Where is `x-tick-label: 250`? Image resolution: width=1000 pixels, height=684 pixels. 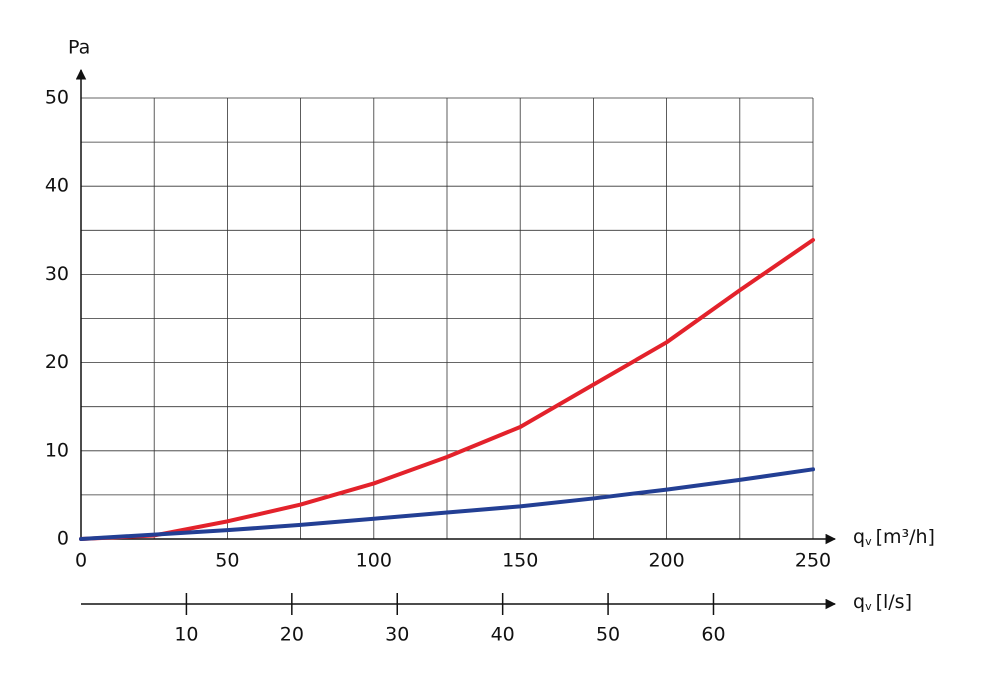 x-tick-label: 250 is located at coordinates (813, 561).